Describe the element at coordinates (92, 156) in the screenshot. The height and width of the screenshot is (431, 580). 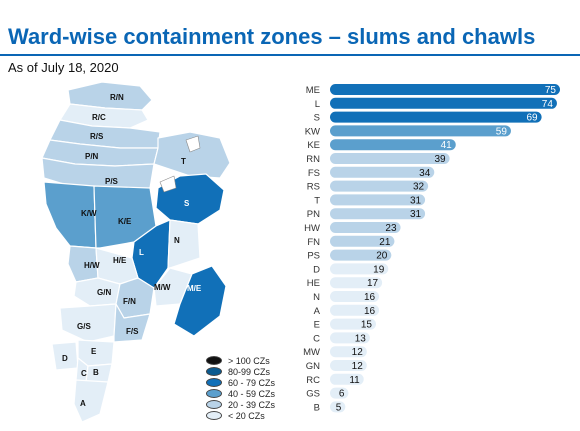
I see `ward-label-p-n: P/N` at that location.